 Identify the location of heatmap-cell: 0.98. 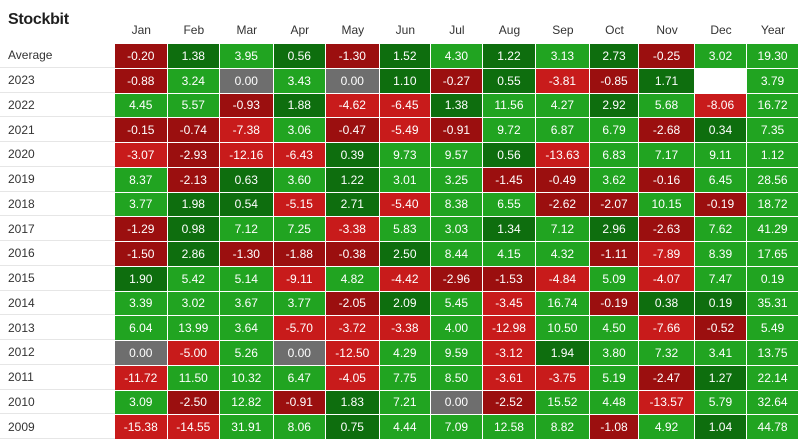
(194, 229).